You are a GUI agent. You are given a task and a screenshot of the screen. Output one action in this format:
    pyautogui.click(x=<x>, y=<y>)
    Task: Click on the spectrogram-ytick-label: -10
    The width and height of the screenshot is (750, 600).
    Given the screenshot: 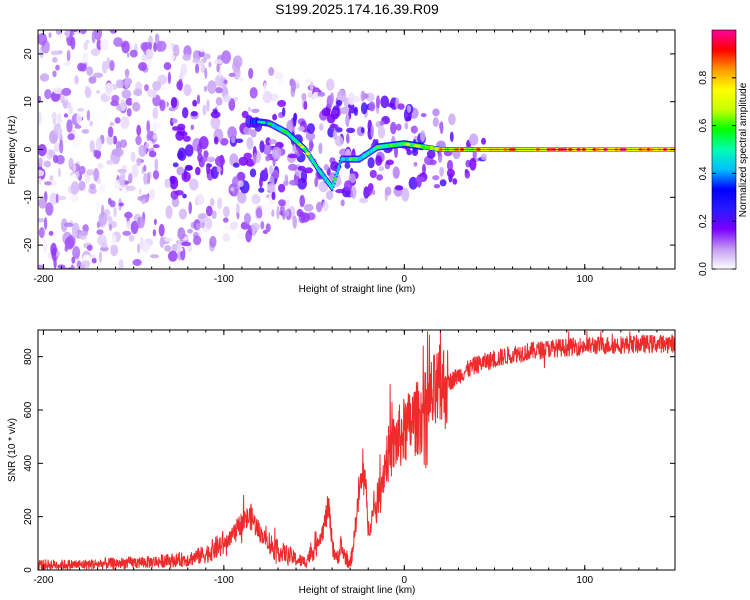 What is the action you would take?
    pyautogui.click(x=28, y=197)
    